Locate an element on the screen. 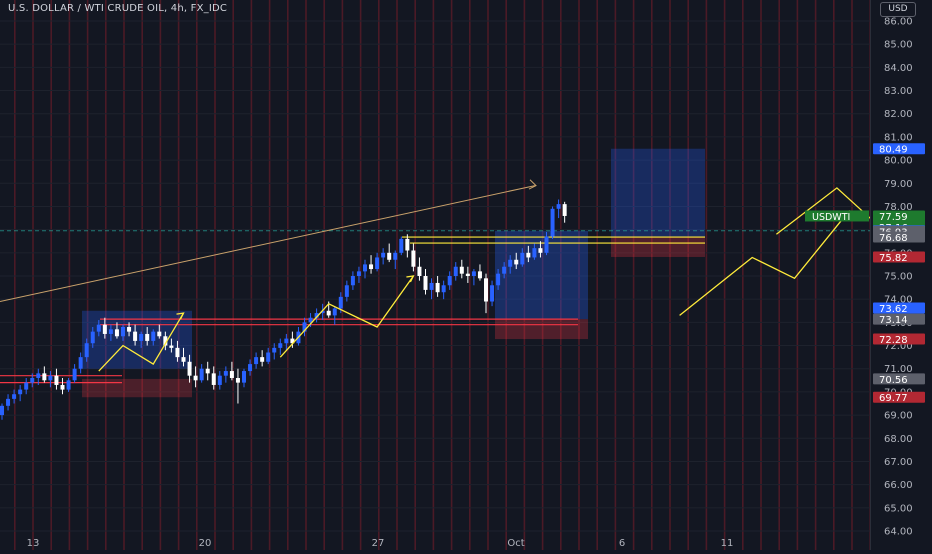 The image size is (932, 554). price-tick-label: 84.00 is located at coordinates (898, 68).